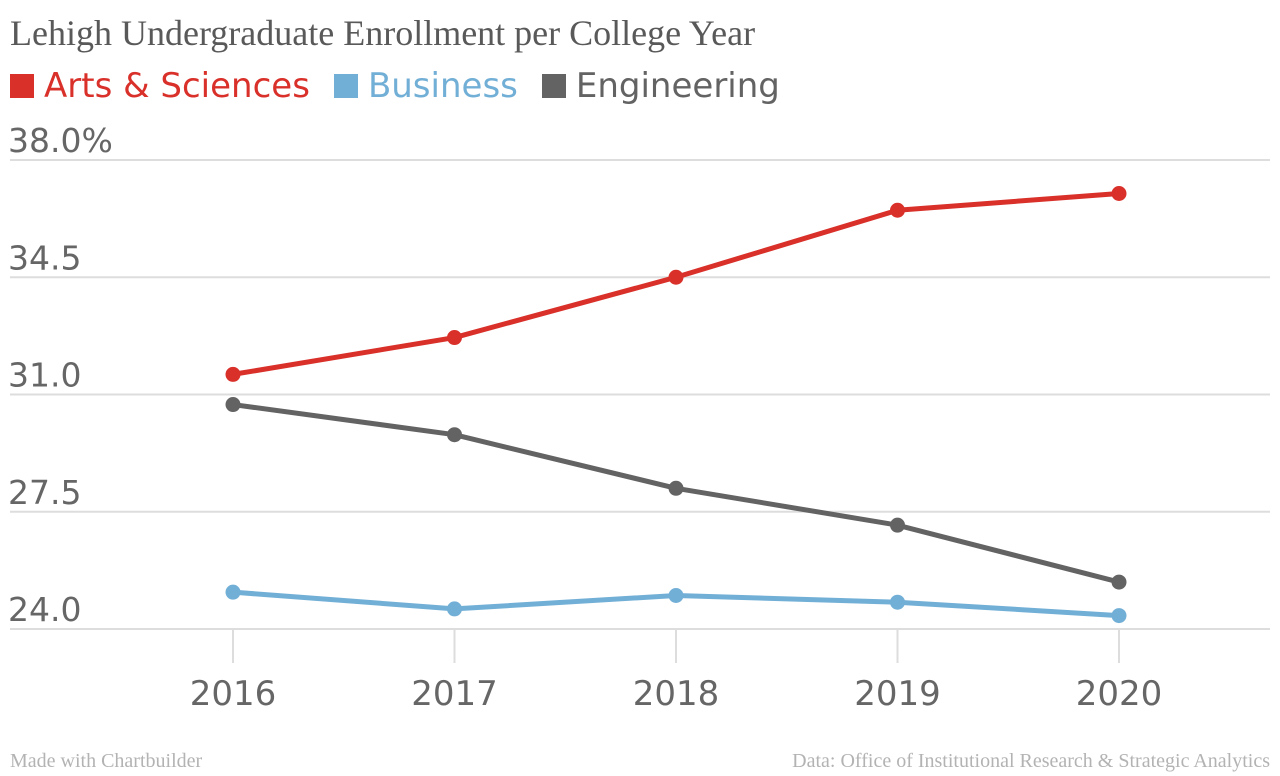  Describe the element at coordinates (44, 492) in the screenshot. I see `y-tick-label: 27.5` at that location.